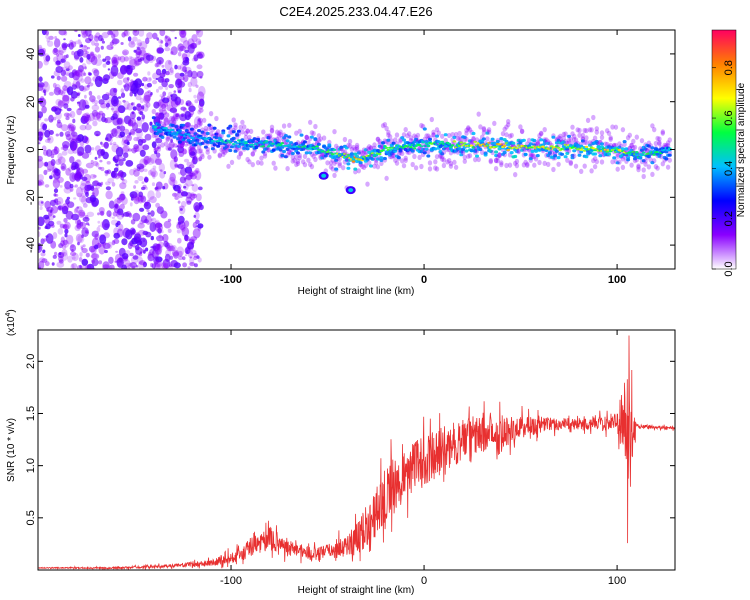 Image resolution: width=750 pixels, height=600 pixels. I want to click on snr-y-tick-label: 1.0, so click(31, 465).